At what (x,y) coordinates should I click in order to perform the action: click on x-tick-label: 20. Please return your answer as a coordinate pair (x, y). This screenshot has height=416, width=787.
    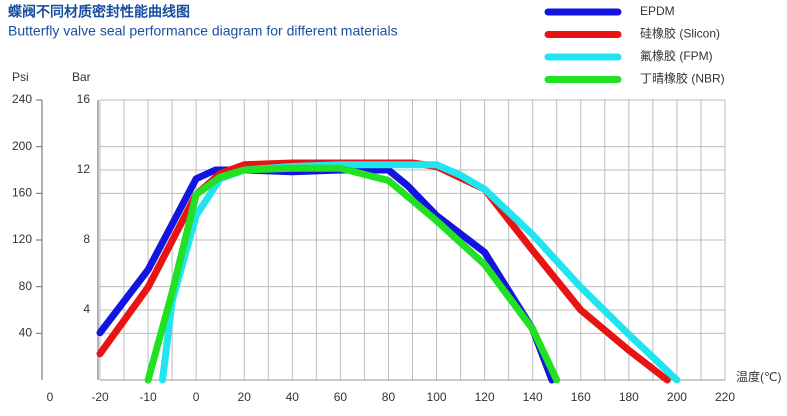
    Looking at the image, I should click on (245, 397).